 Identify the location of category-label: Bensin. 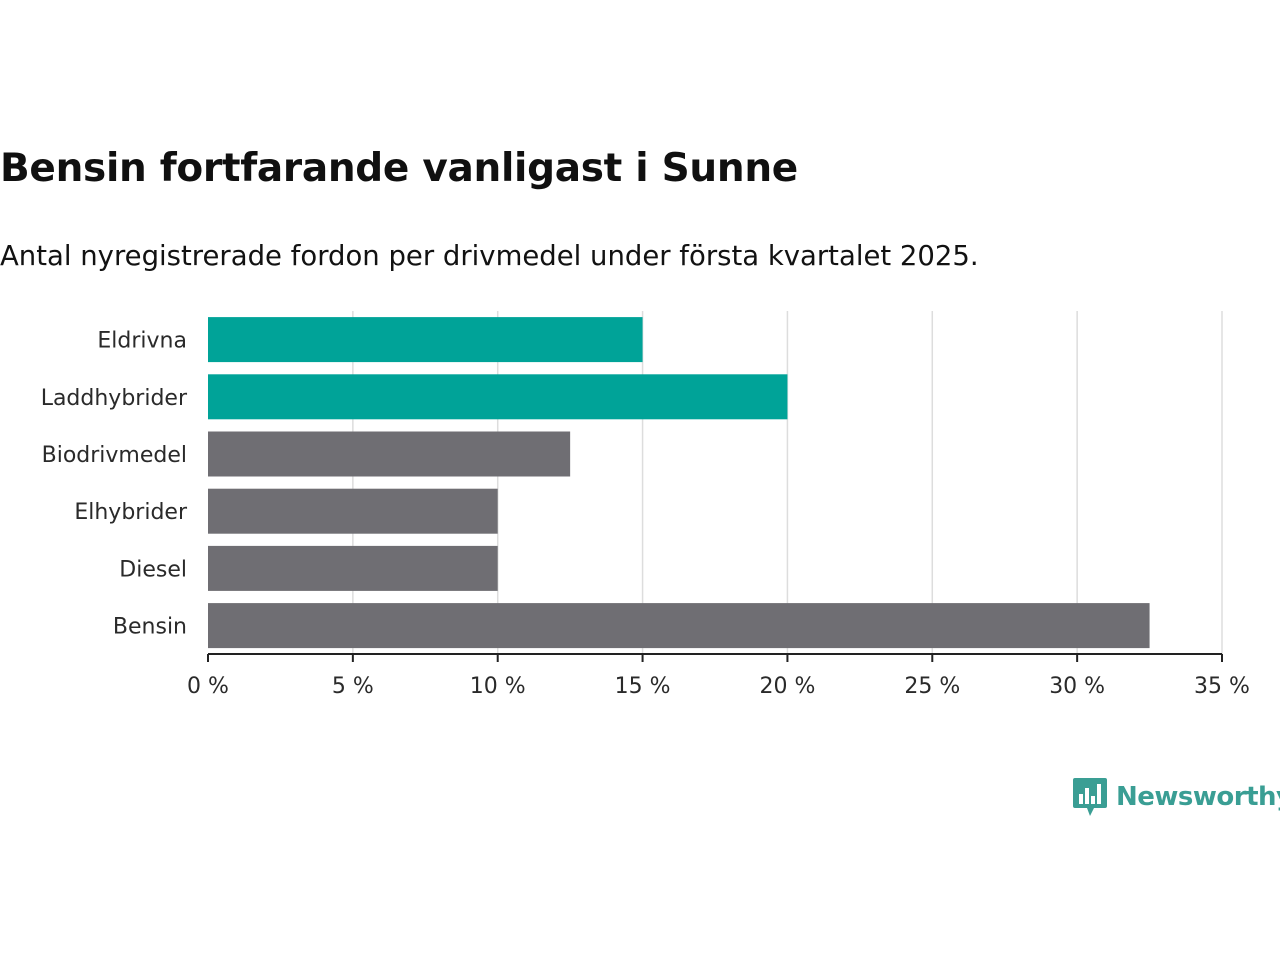
(150, 627).